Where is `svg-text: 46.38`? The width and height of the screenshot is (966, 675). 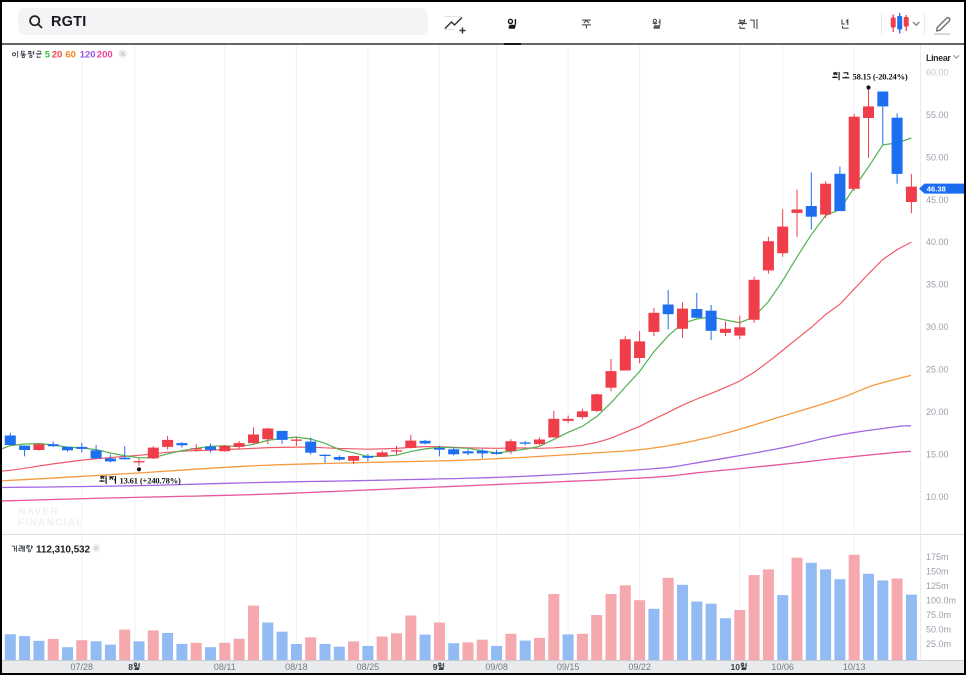 svg-text: 46.38 is located at coordinates (936, 188).